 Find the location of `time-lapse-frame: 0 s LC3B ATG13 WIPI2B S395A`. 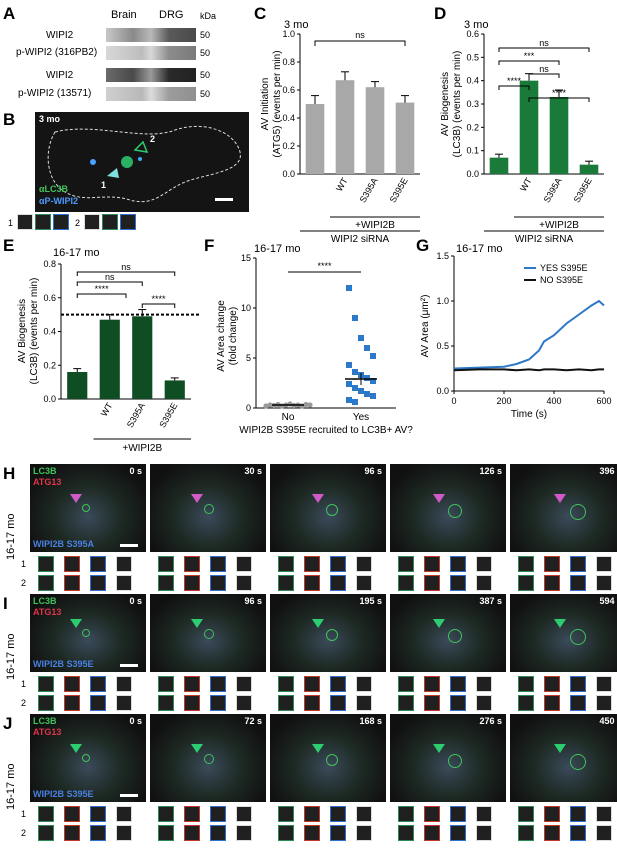

time-lapse-frame: 0 s LC3B ATG13 WIPI2B S395A is located at coordinates (88, 508).